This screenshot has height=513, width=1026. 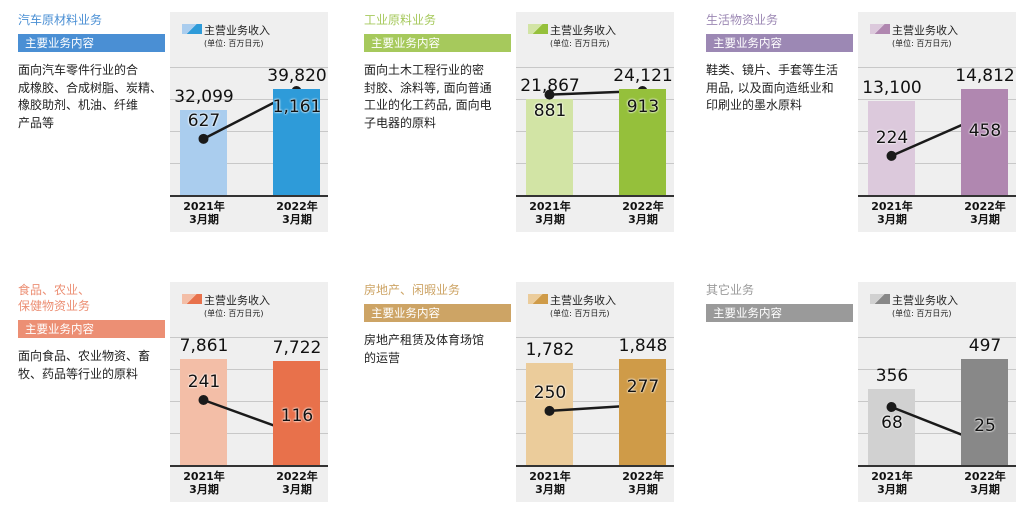 I want to click on bar-value-label: 39,820, so click(x=297, y=76).